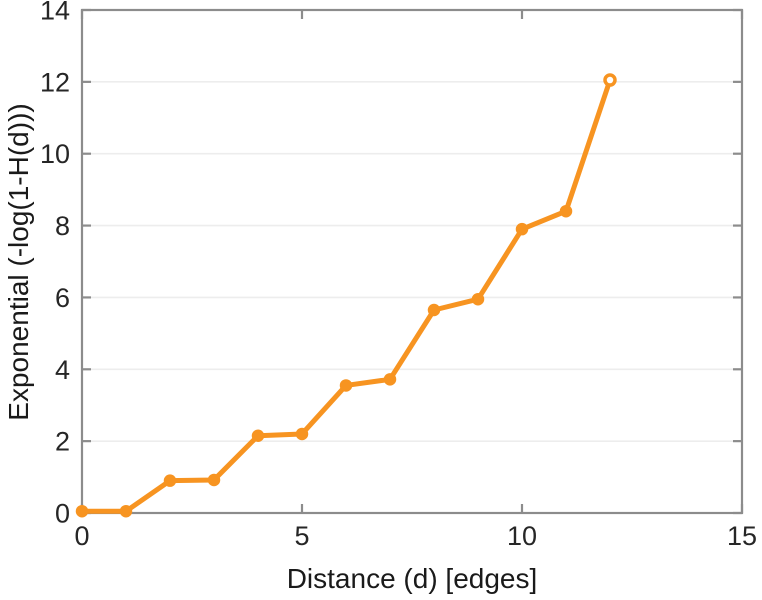  Describe the element at coordinates (55, 82) in the screenshot. I see `y-tick-label: 12` at that location.